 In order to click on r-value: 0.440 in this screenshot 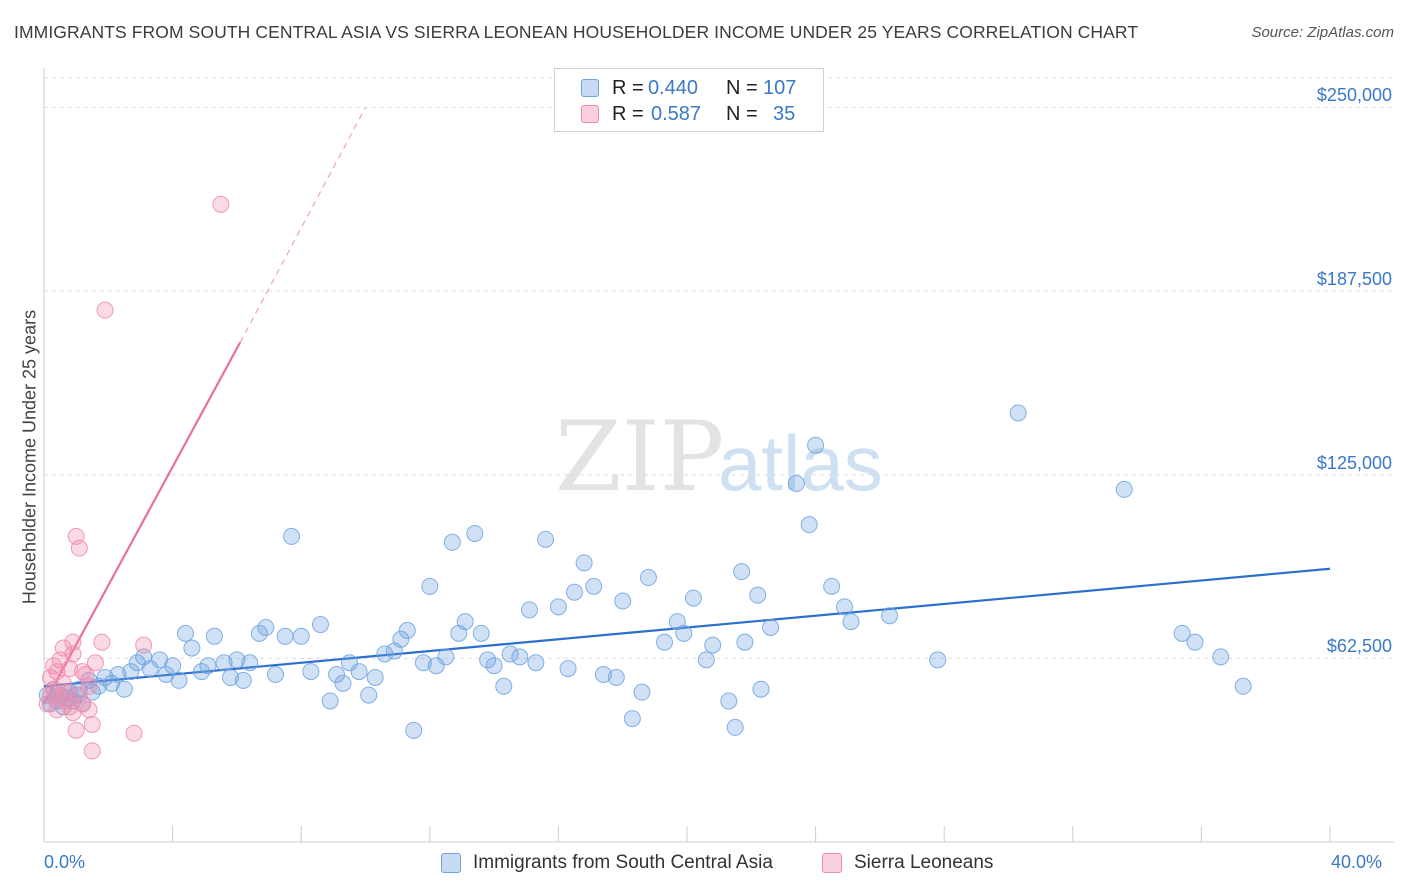, I will do `click(673, 88)`.